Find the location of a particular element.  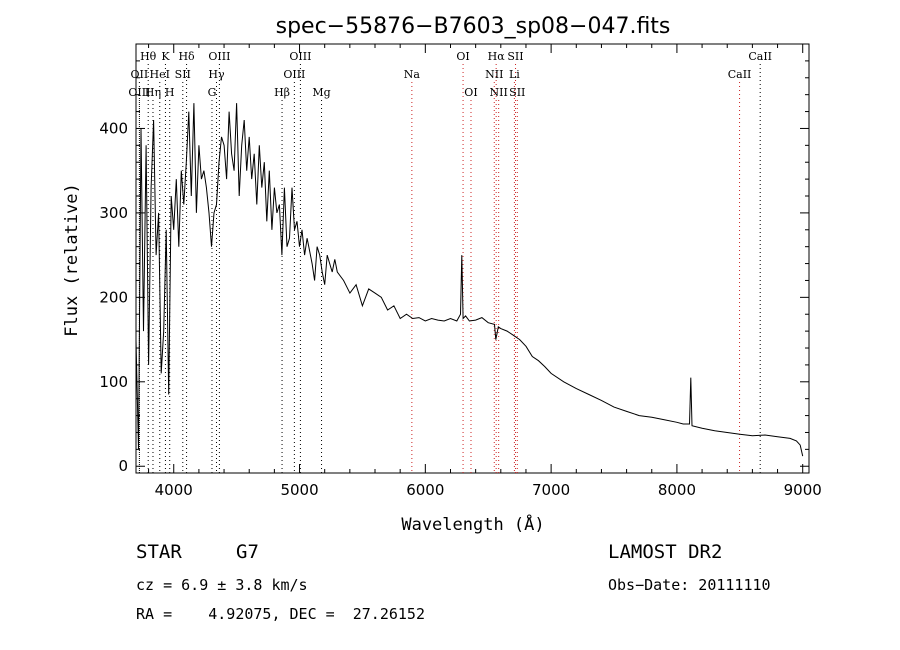

line-marker-label: Mg is located at coordinates (321, 92).